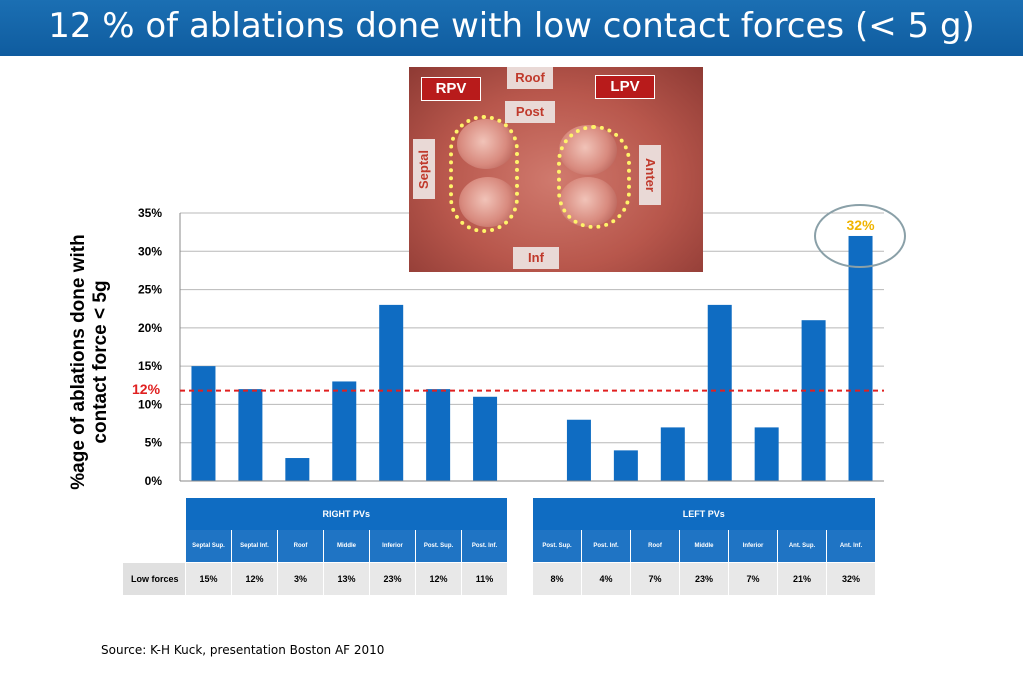 The image size is (1023, 682). I want to click on y-tick-label: 35%, so click(150, 213).